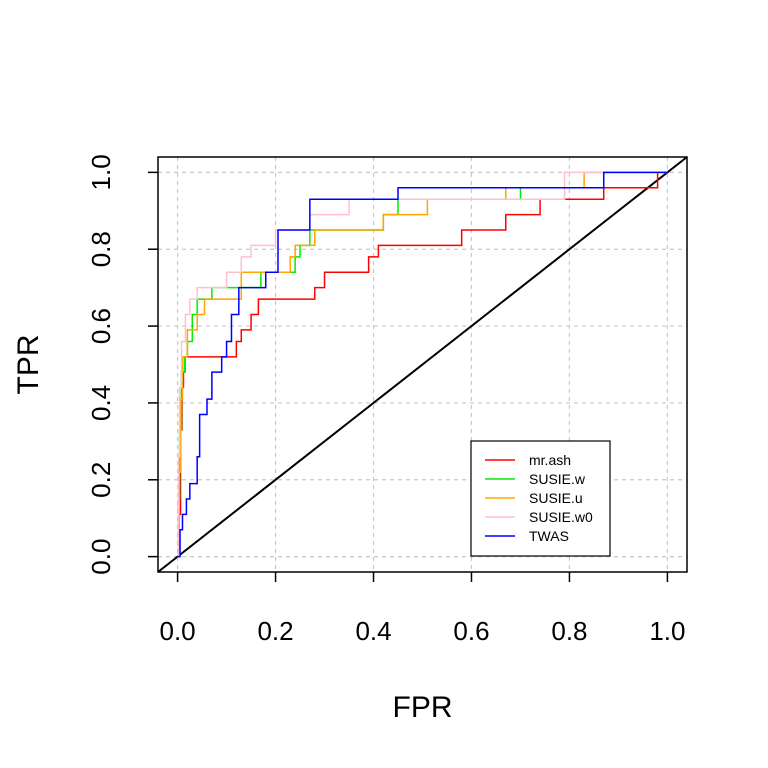  Describe the element at coordinates (101, 403) in the screenshot. I see `y-tick-label: 0.4` at that location.